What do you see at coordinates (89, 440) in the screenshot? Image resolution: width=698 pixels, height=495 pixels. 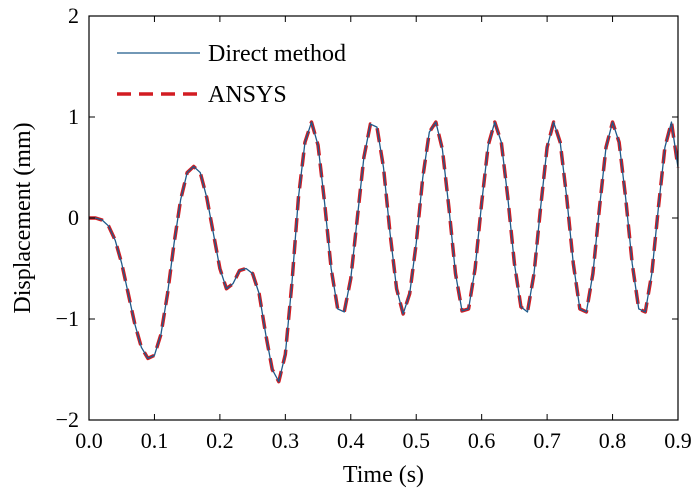 I see `x-tick-label: 0.0` at bounding box center [89, 440].